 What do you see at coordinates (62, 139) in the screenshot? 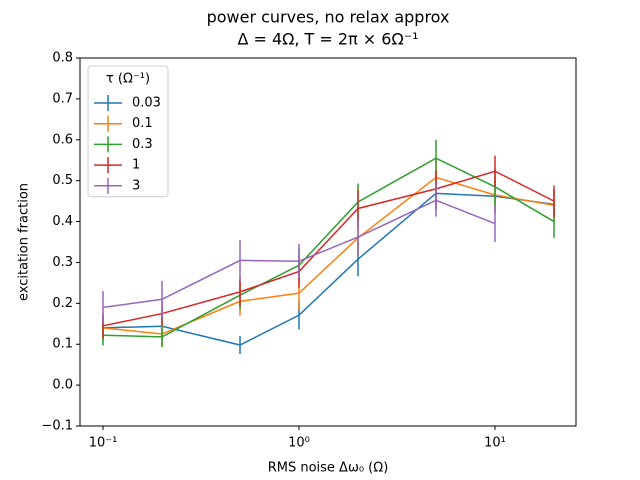
I see `y-tick-label: 0.6` at bounding box center [62, 139].